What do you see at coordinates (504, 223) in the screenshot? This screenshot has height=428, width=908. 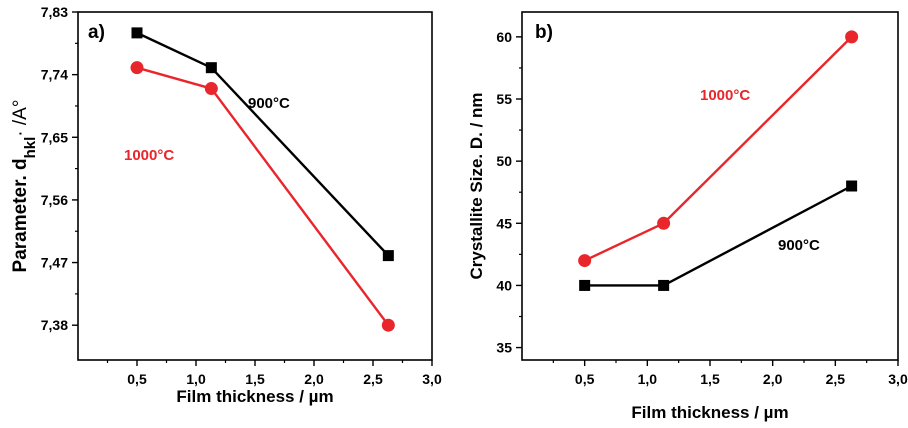 I see `y-tick-label: 45` at bounding box center [504, 223].